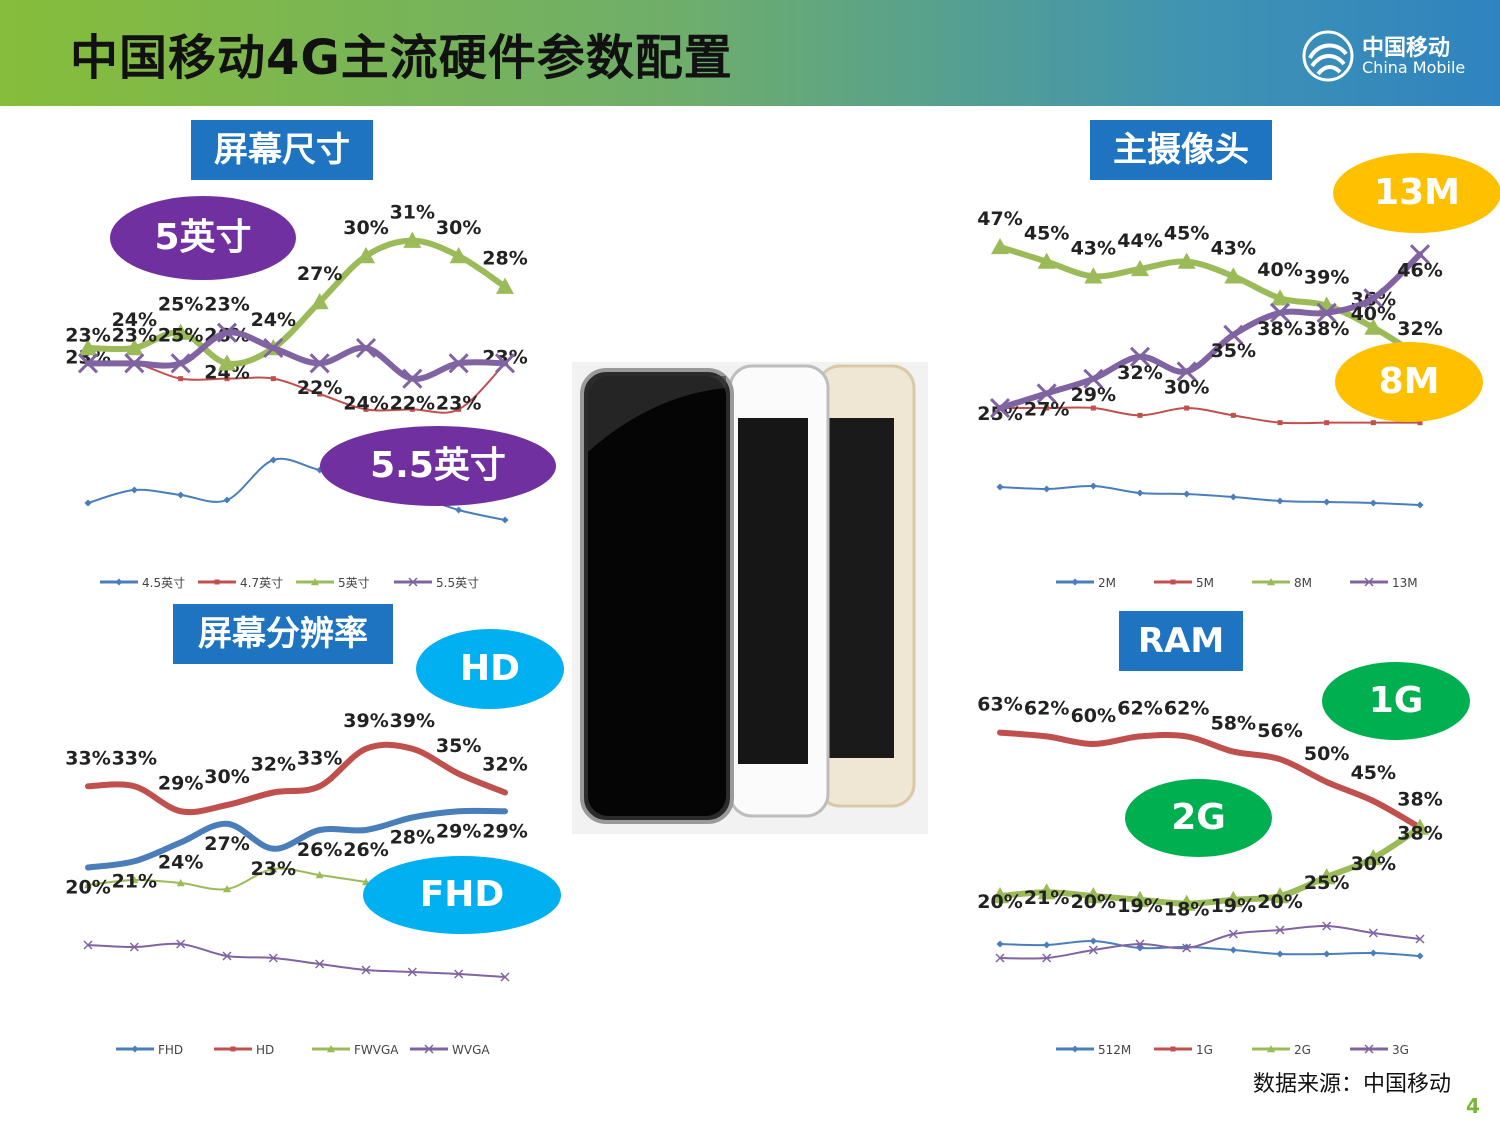  What do you see at coordinates (331, 1049) in the screenshot?
I see `chart2-legend-FWVGA-marker` at bounding box center [331, 1049].